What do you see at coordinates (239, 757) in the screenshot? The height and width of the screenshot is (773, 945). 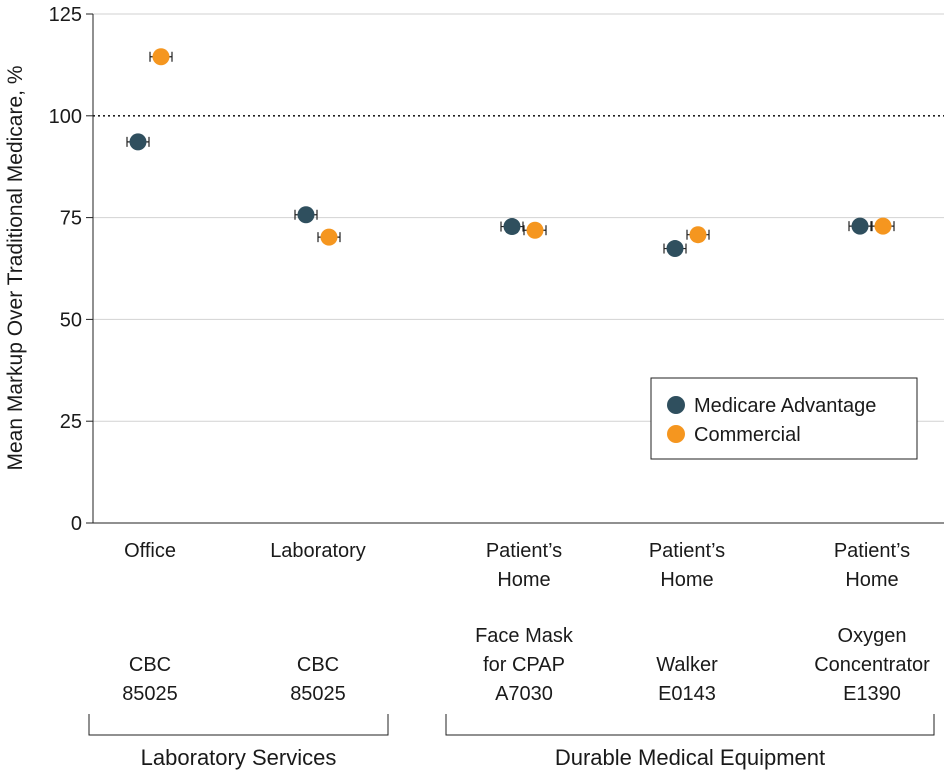 I see `group-label: Laboratory Services` at bounding box center [239, 757].